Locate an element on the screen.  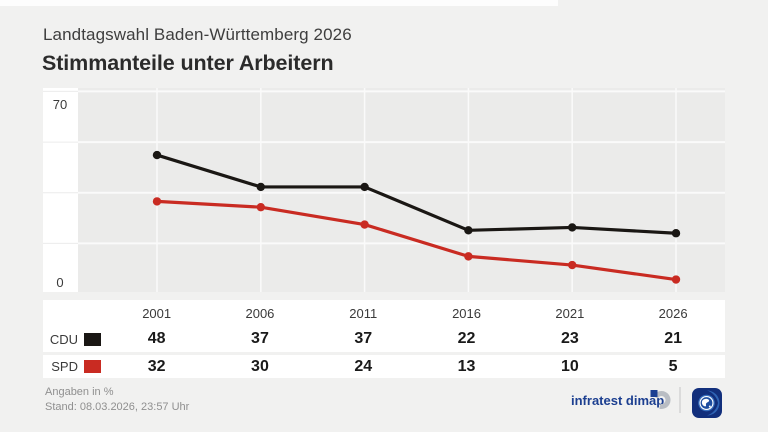
table-year-header-row: 2001 2006 2011 2016 2021 2026 is located at coordinates (384, 313).